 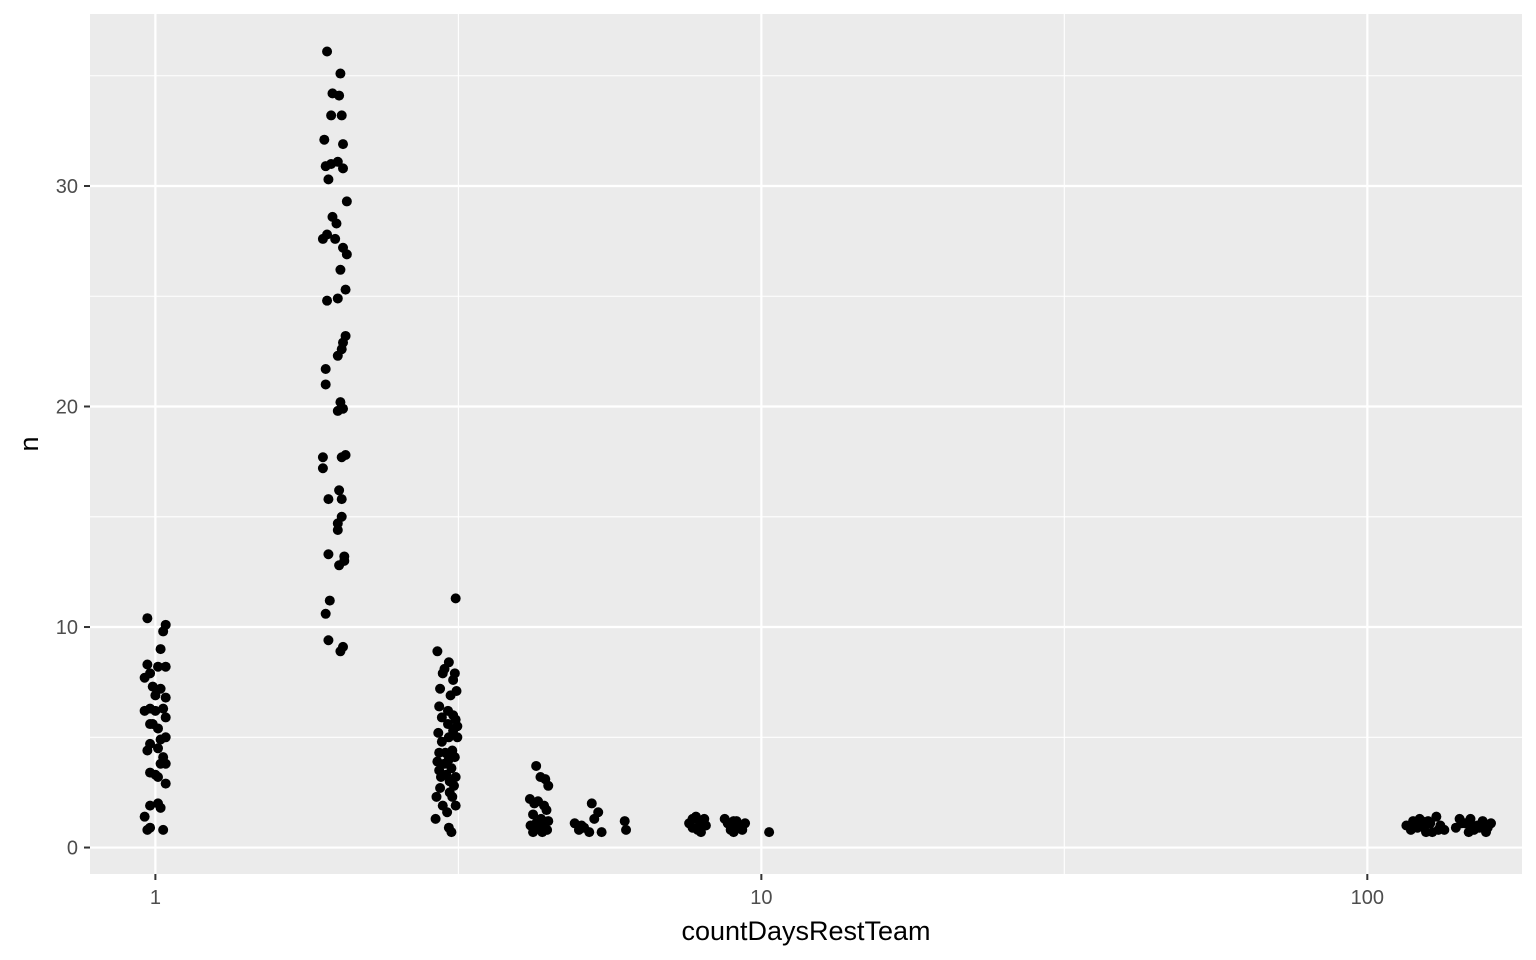 I want to click on x-axis-title: countDaysRestTeam, so click(x=805, y=931).